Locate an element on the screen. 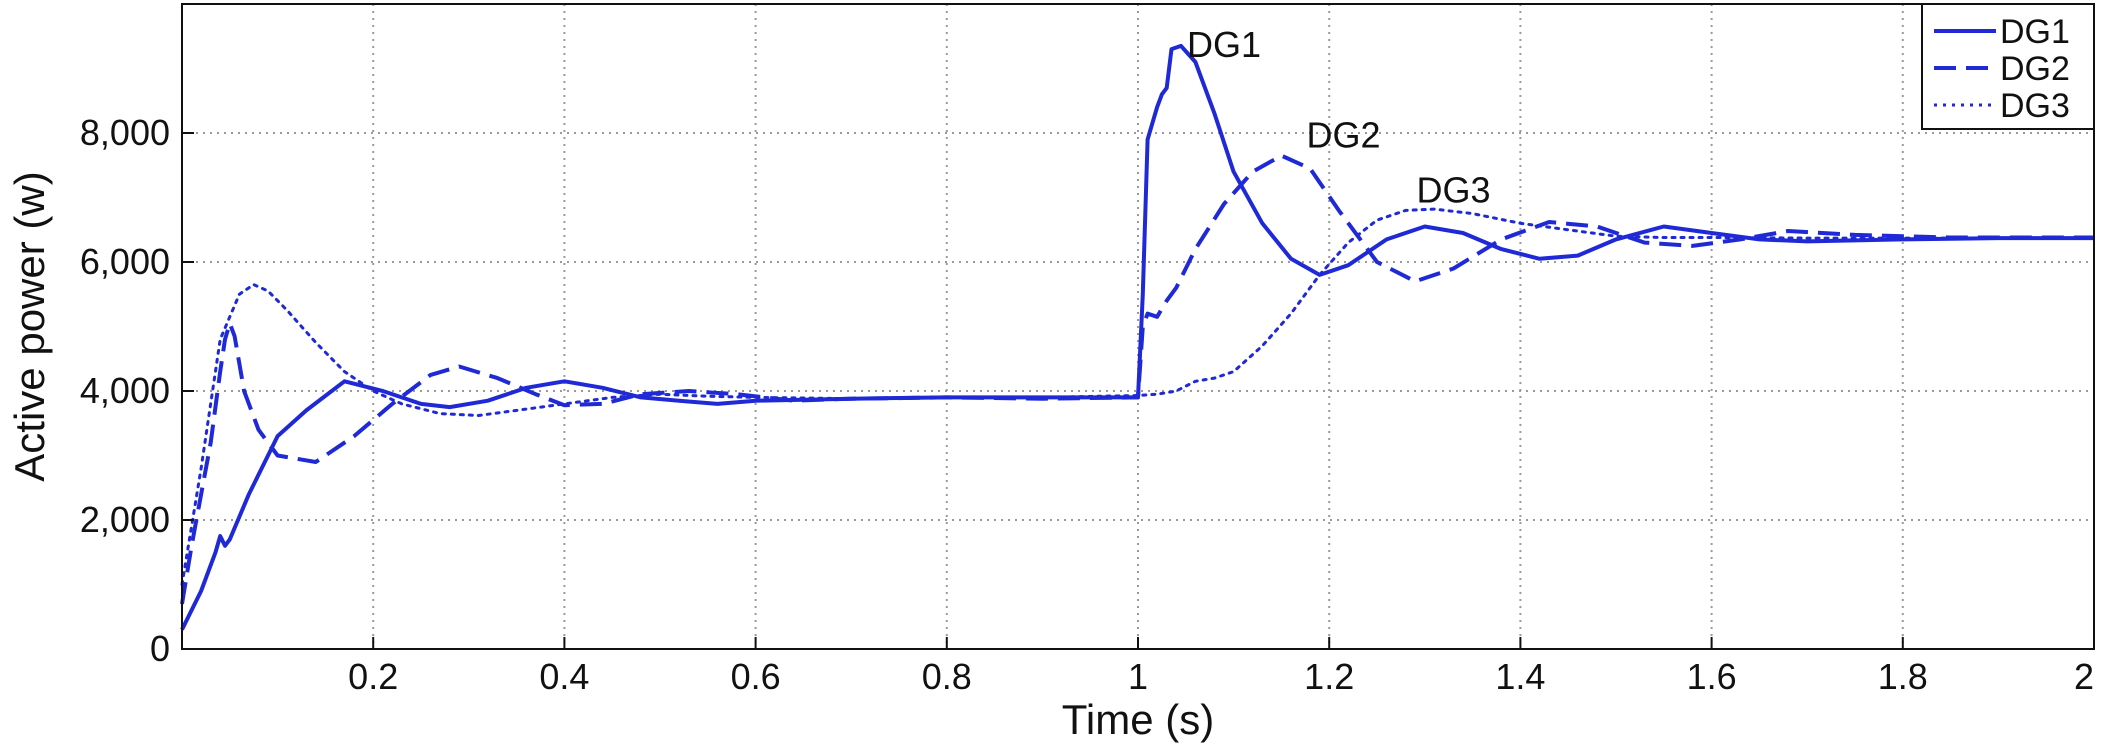 This screenshot has height=751, width=2114. x-axis-title: Time (s) is located at coordinates (1138, 719).